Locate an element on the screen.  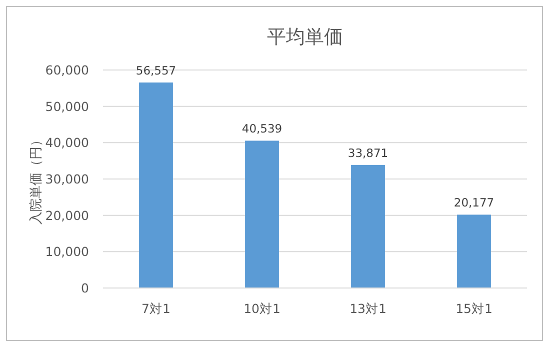
x-tick-label: 15対1 is located at coordinates (474, 308).